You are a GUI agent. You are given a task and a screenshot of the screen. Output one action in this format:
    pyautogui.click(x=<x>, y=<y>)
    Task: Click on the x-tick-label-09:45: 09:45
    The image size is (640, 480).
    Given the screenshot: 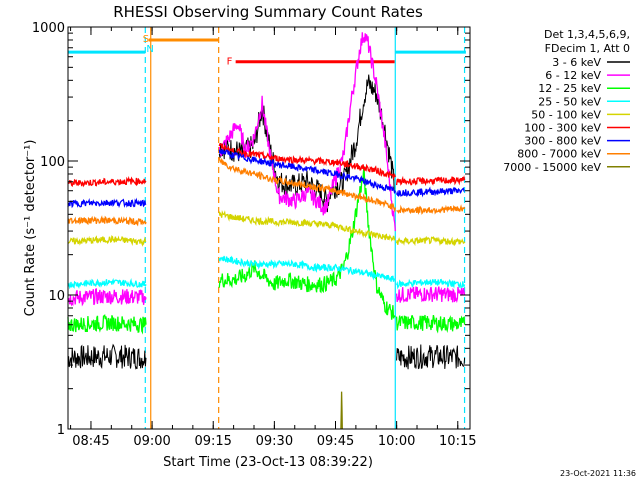 What is the action you would take?
    pyautogui.click(x=335, y=441)
    